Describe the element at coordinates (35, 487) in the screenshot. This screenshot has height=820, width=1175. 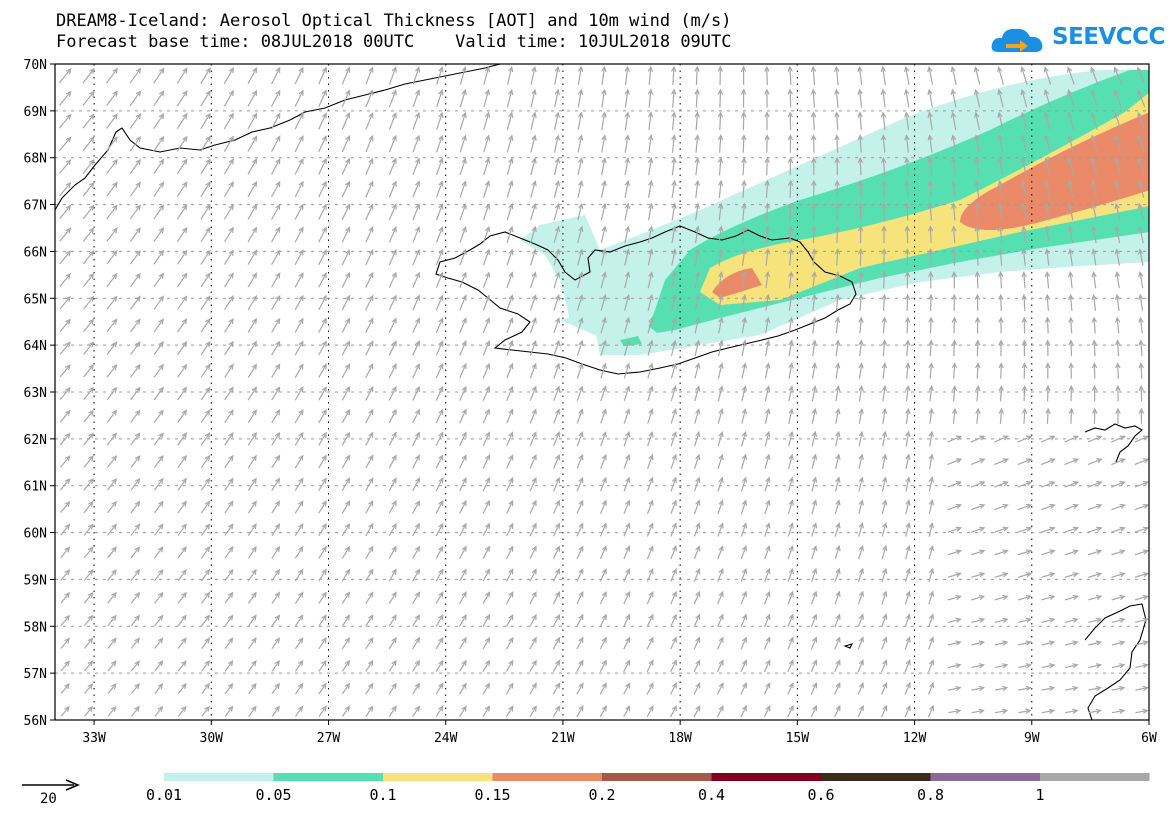
I see `latitude-tick-label: 61N` at that location.